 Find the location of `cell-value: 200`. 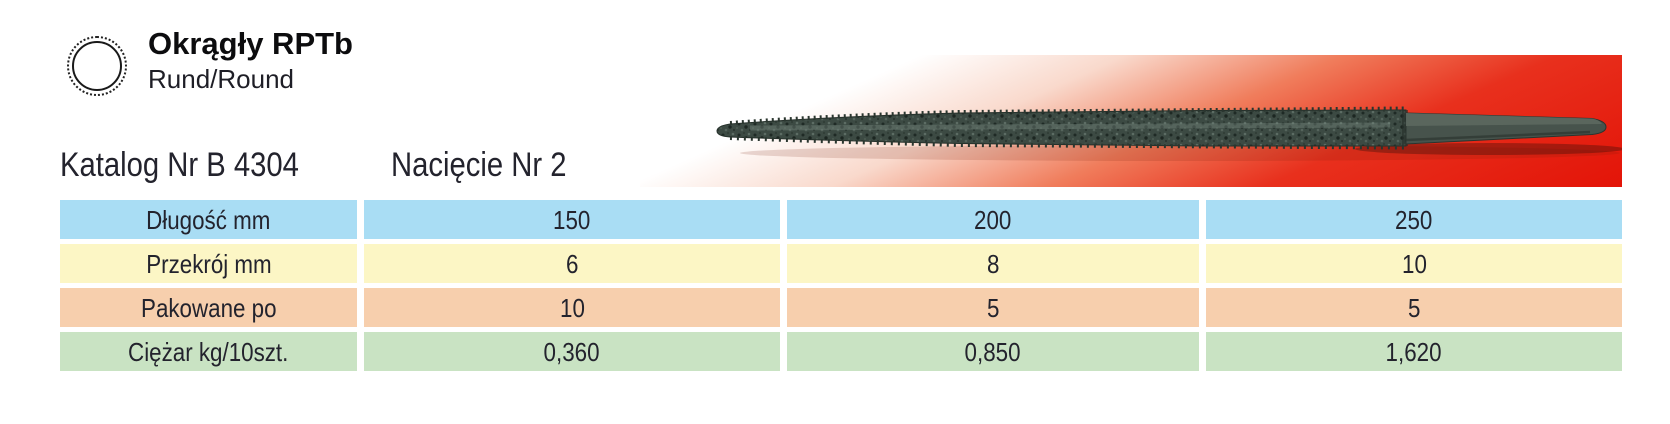

cell-value: 200 is located at coordinates (993, 220).